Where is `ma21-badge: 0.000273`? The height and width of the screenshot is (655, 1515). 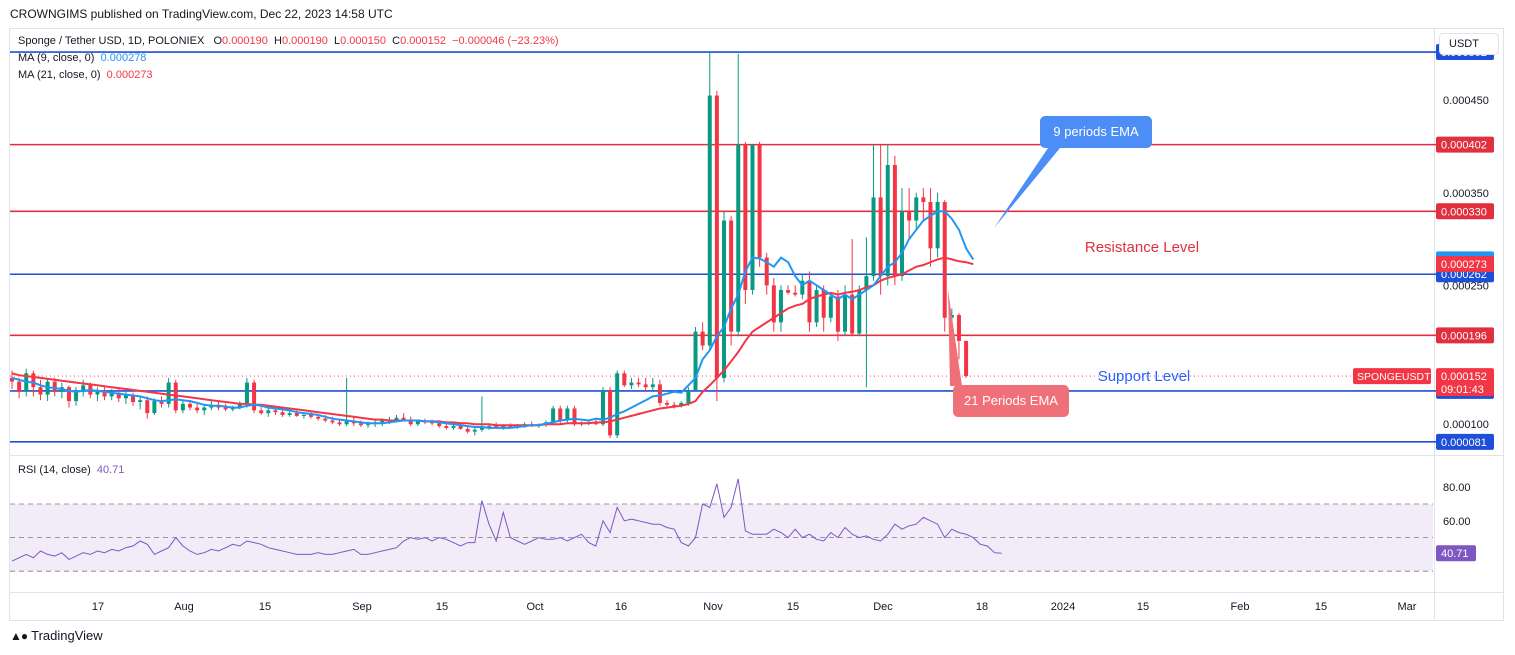 ma21-badge: 0.000273 is located at coordinates (1465, 264).